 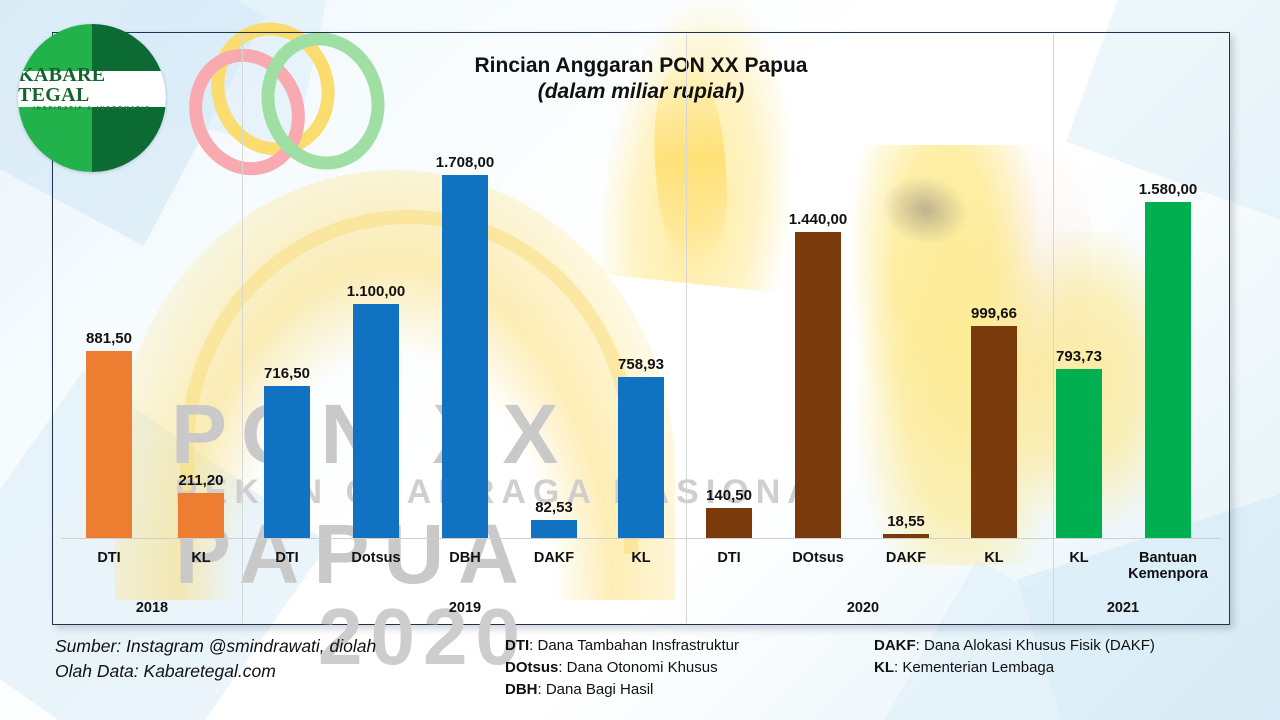 What do you see at coordinates (521, 689) in the screenshot?
I see `legend-abbr: DBH` at bounding box center [521, 689].